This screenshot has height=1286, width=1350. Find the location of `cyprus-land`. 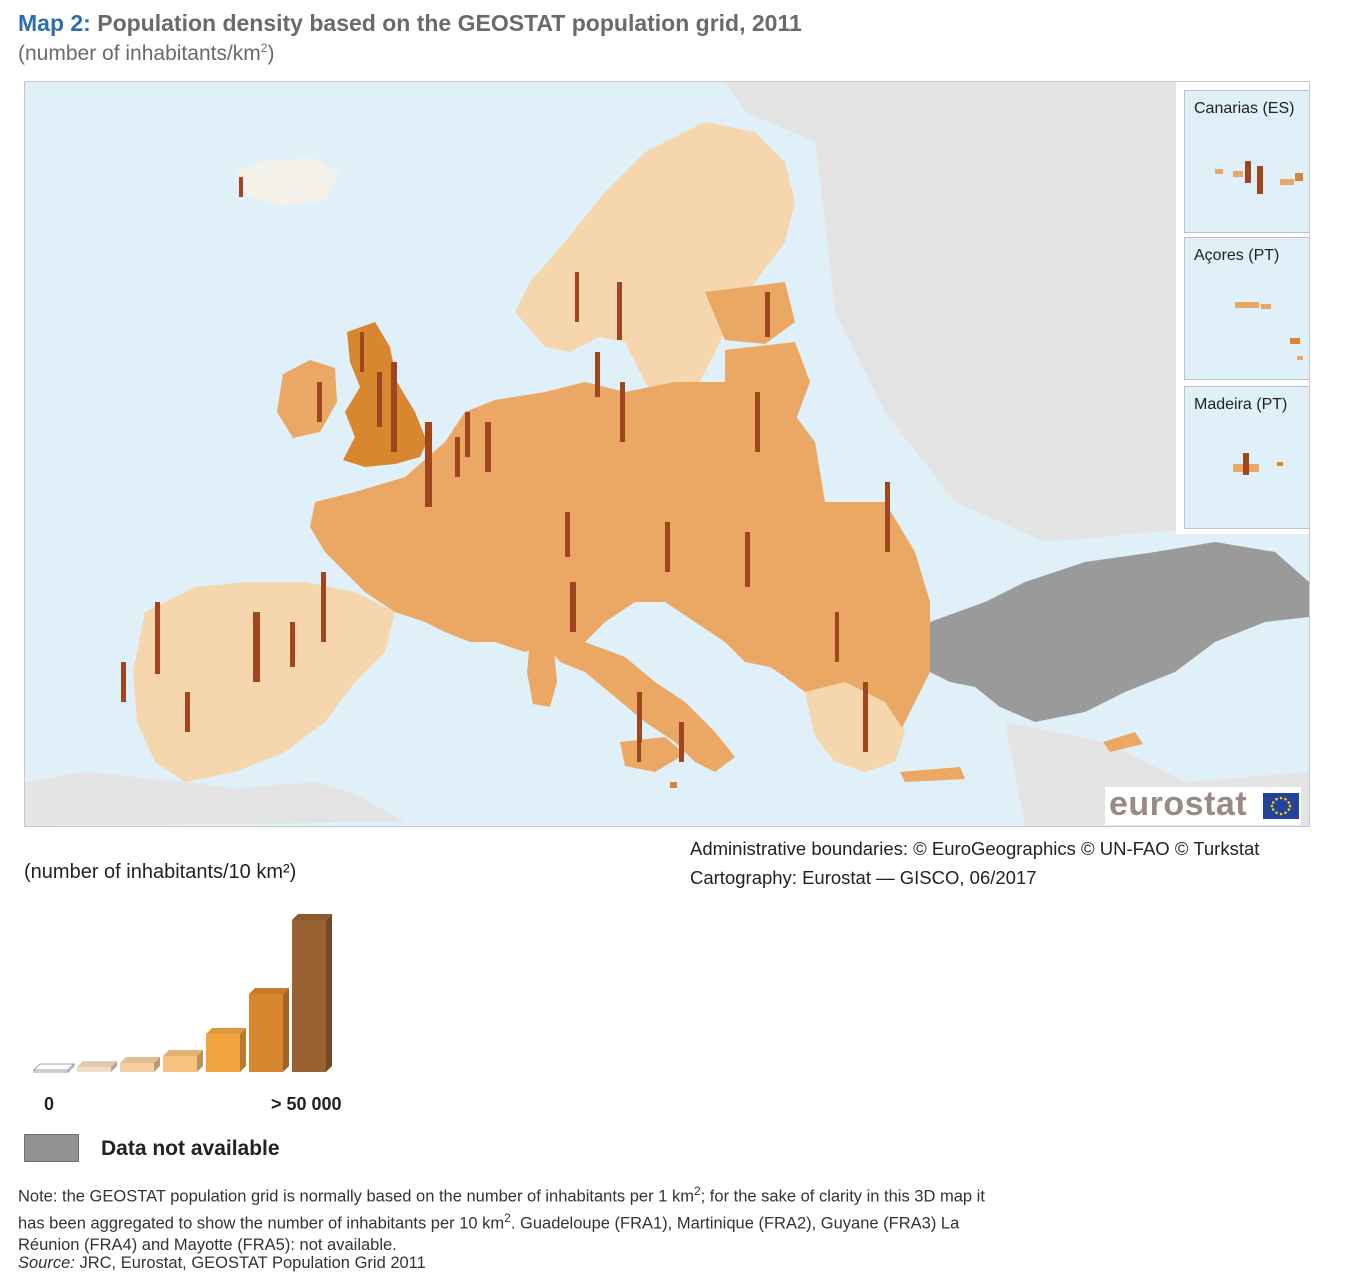

cyprus-land is located at coordinates (1123, 742).